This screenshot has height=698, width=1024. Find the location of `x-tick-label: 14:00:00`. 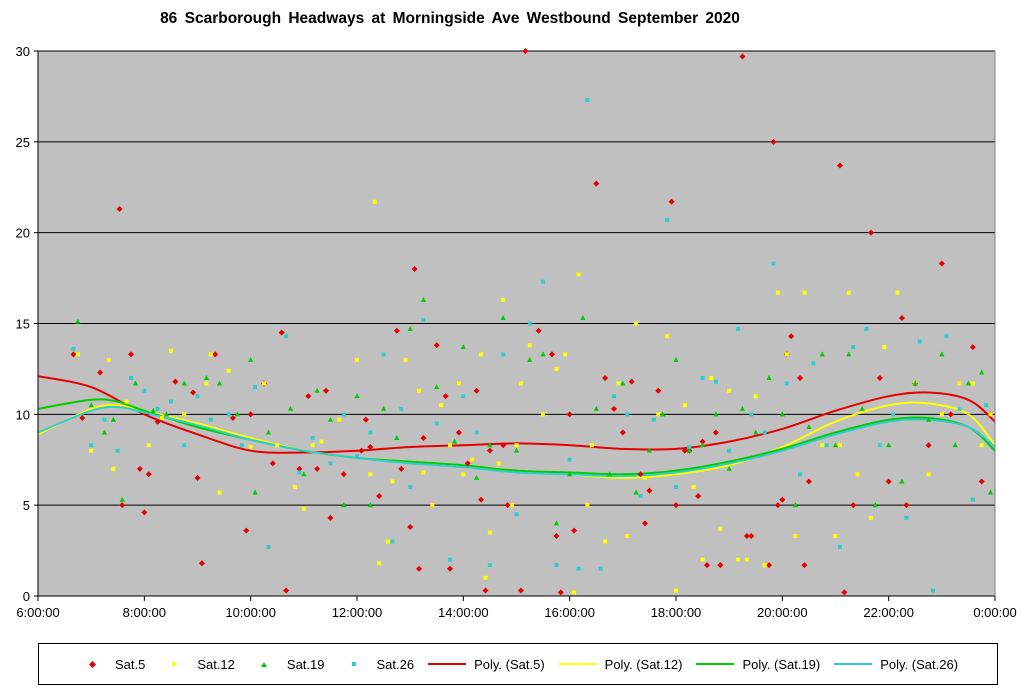

x-tick-label: 14:00:00 is located at coordinates (463, 612).